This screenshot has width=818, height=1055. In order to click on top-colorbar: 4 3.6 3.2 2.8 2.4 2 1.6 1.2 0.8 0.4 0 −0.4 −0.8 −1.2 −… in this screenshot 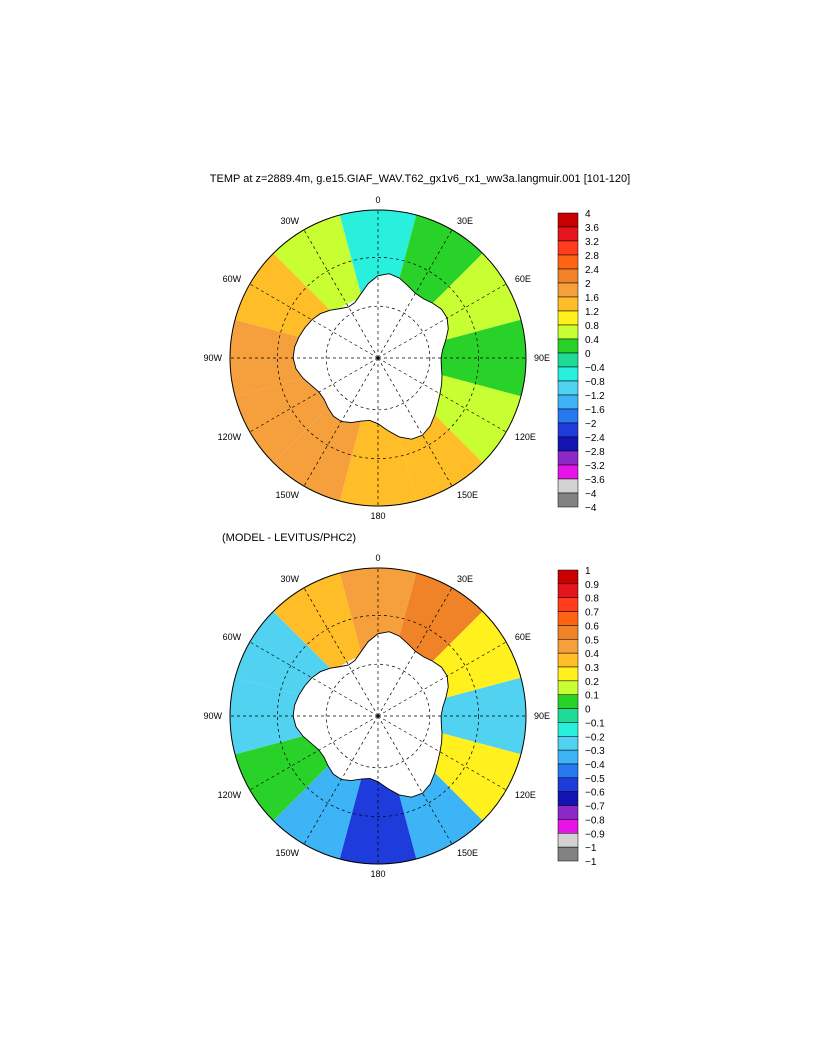, I will do `click(581, 361)`.